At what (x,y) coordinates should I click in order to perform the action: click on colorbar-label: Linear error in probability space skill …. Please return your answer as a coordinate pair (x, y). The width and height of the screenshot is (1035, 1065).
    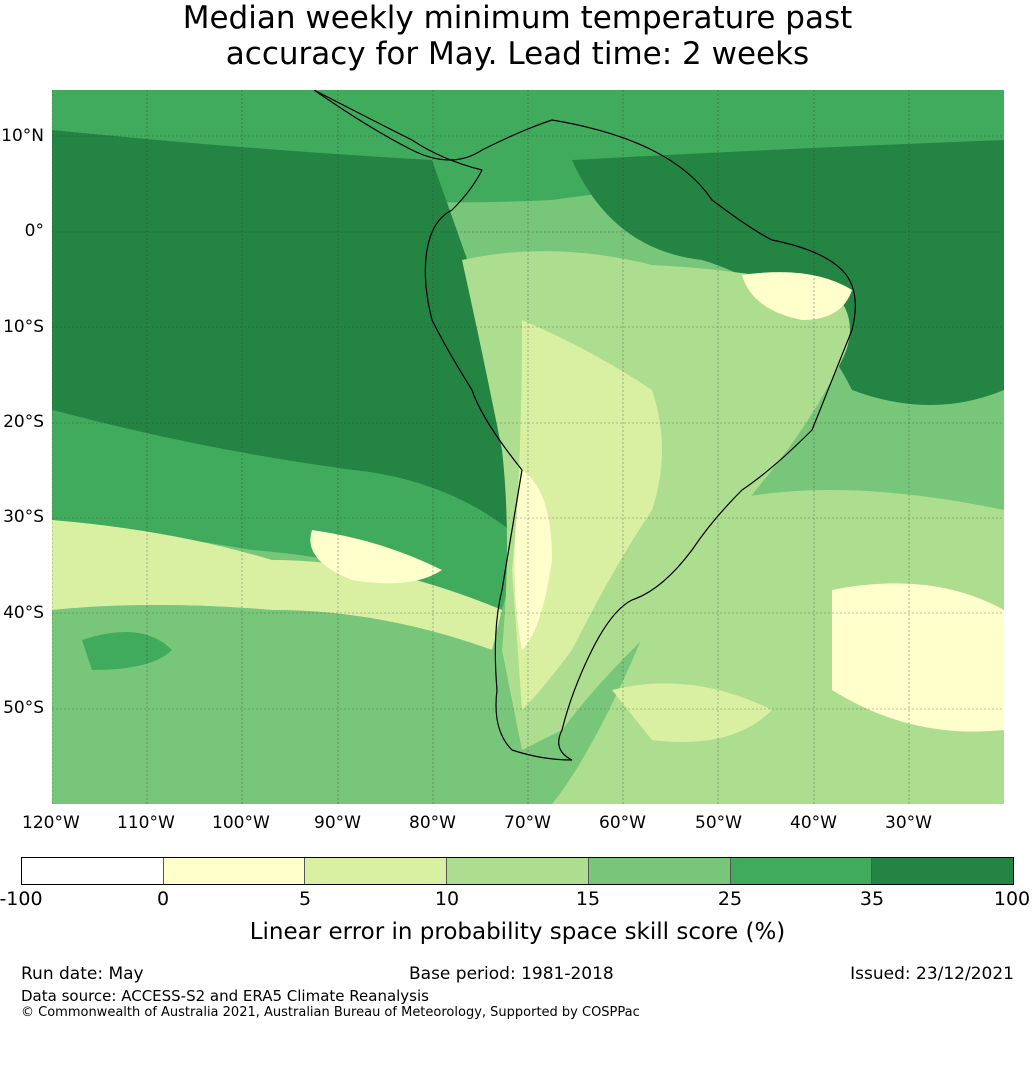
    Looking at the image, I should click on (517, 932).